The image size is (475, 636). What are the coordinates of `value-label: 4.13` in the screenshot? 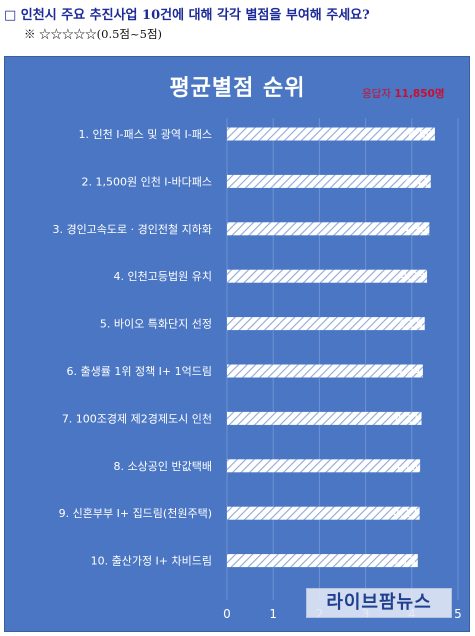 It's located at (403, 561).